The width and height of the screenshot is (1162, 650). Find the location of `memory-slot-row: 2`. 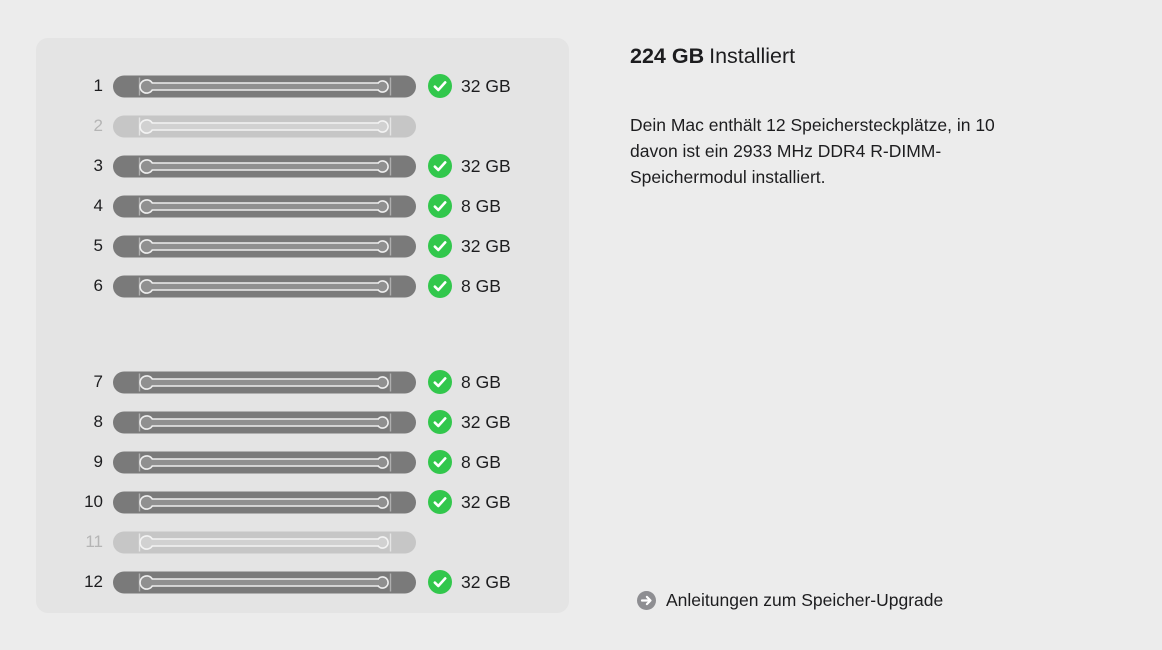

memory-slot-row: 2 is located at coordinates (302, 126).